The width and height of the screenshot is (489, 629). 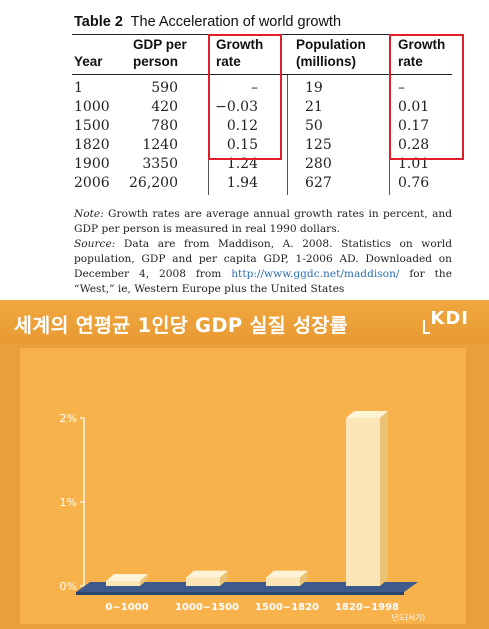 I want to click on header-gdp-line2: person, so click(x=156, y=61).